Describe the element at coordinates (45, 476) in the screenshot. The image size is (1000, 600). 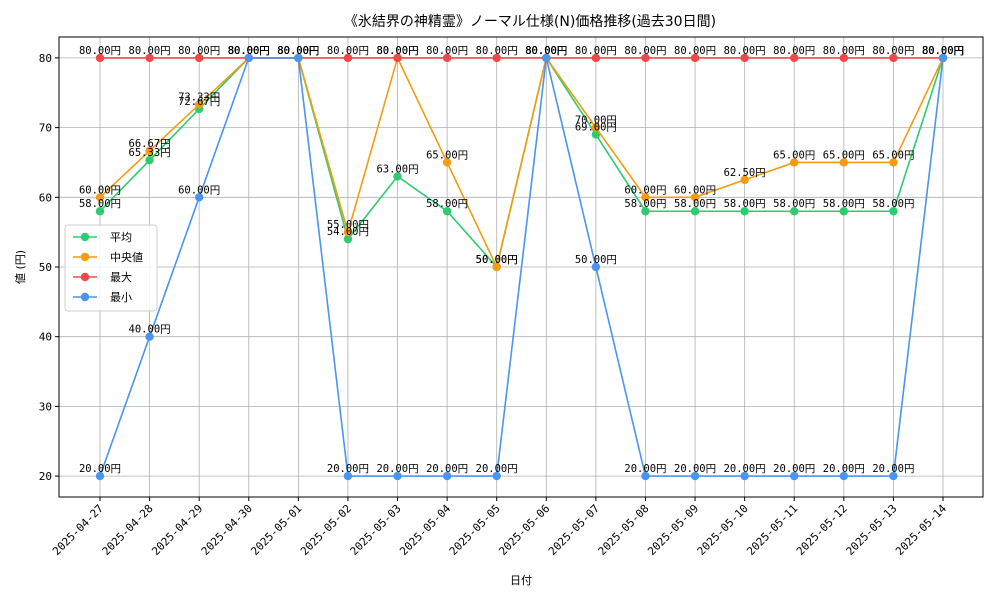
I see `y-tick-label: 20` at that location.